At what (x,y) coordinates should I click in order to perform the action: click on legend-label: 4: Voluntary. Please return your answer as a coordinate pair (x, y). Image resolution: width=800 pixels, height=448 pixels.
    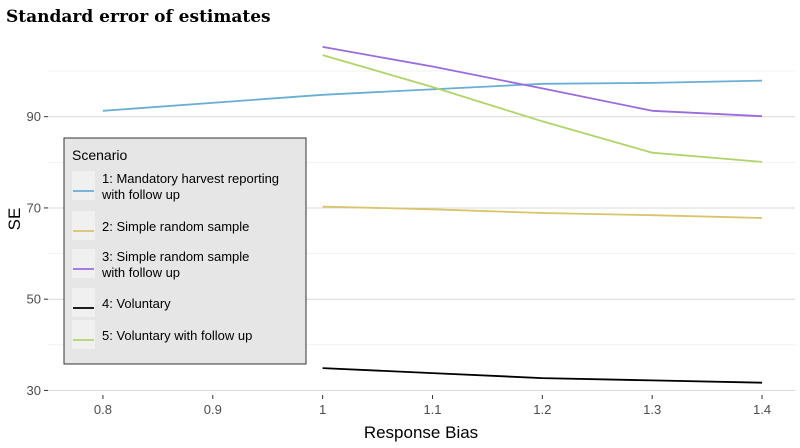
    Looking at the image, I should click on (136, 303).